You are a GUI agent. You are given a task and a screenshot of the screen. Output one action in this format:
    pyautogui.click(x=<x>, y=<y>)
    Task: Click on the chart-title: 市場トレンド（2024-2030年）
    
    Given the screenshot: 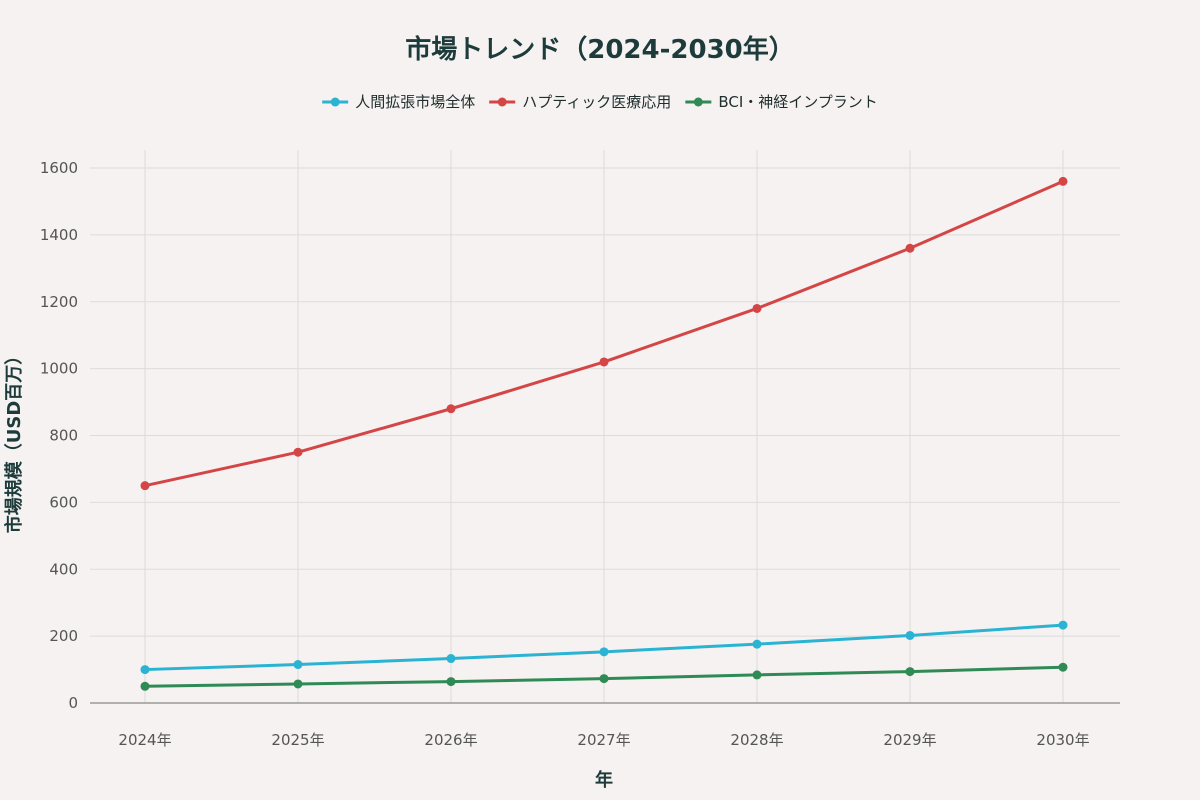 What is the action you would take?
    pyautogui.click(x=600, y=49)
    